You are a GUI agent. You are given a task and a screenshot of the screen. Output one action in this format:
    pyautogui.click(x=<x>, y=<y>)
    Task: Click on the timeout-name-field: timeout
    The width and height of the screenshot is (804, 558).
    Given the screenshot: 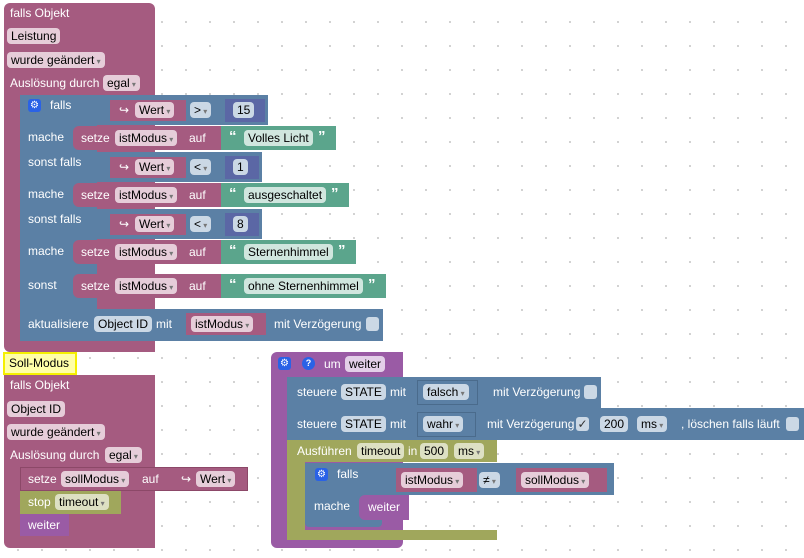 What is the action you would take?
    pyautogui.click(x=381, y=451)
    